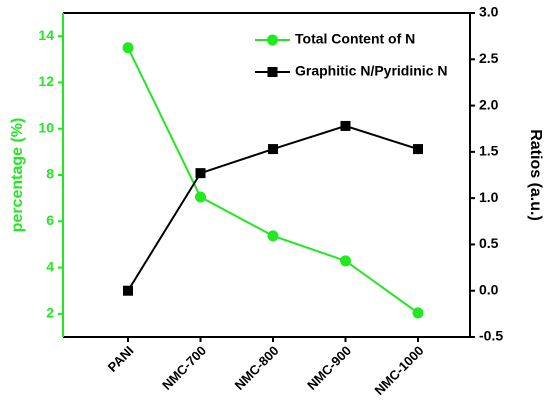 This screenshot has height=417, width=550. What do you see at coordinates (489, 104) in the screenshot?
I see `y2-tick-label: 2.0` at bounding box center [489, 104].